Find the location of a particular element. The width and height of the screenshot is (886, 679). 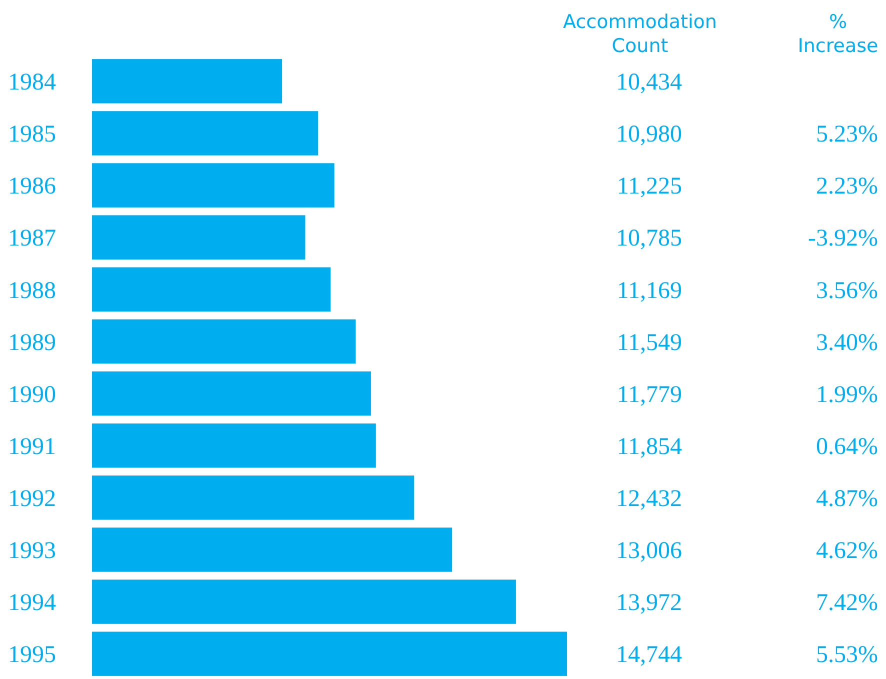

text: % Increase is located at coordinates (838, 34).